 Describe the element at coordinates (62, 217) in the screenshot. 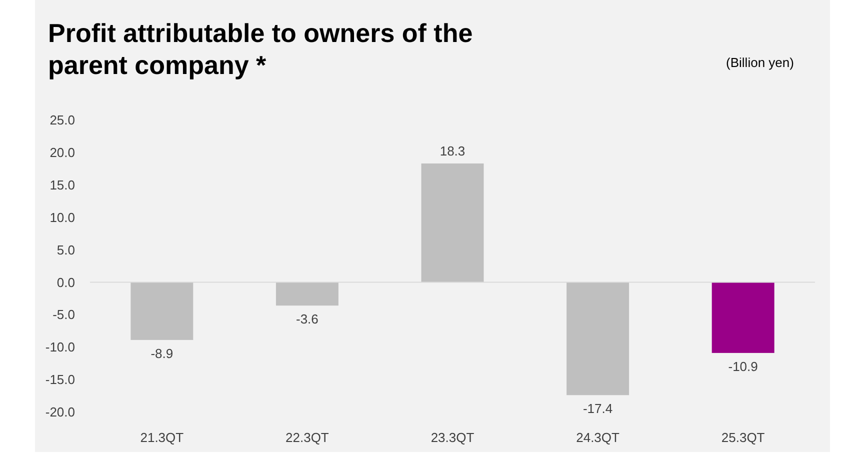

I see `y-tick-label: 10.0` at that location.